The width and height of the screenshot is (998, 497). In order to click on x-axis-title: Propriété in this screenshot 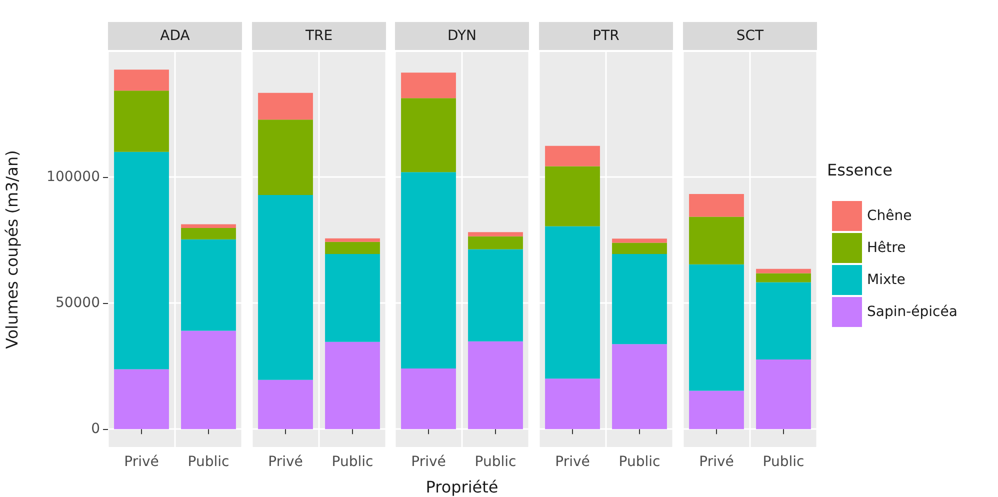, I will do `click(462, 487)`.